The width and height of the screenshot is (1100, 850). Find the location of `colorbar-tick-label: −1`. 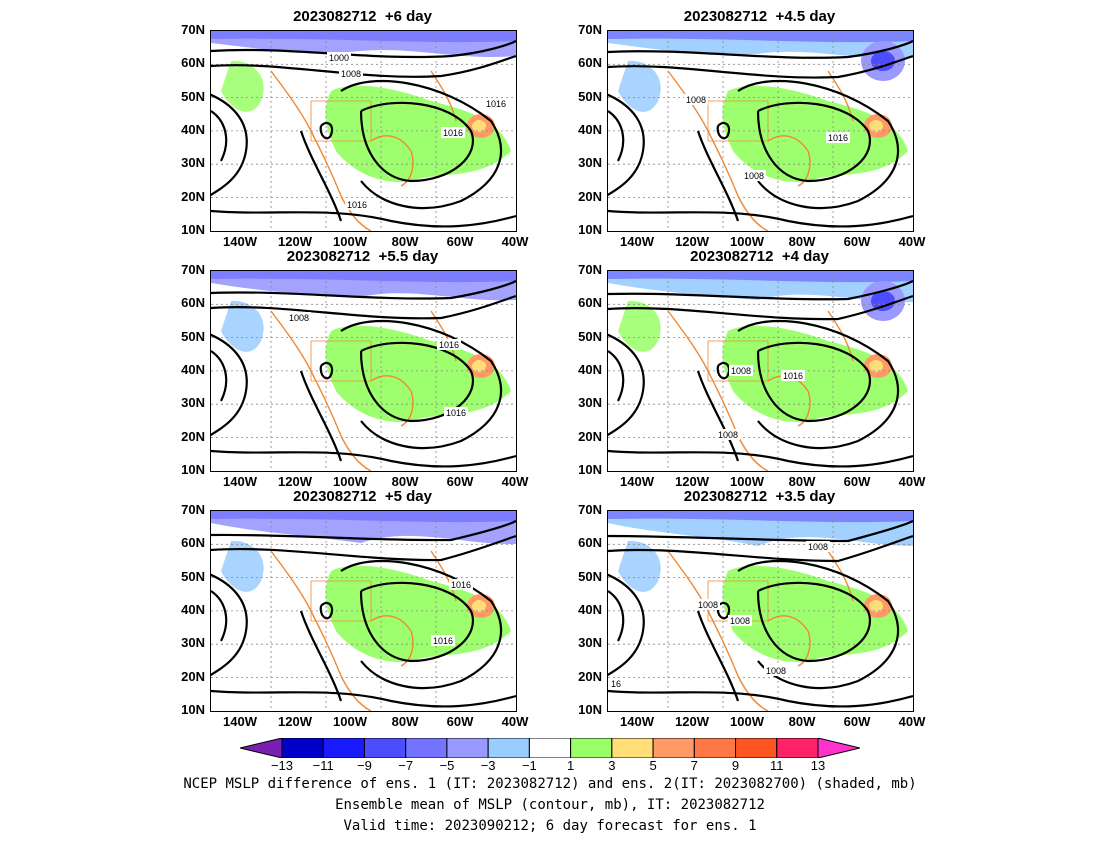

colorbar-tick-label: −1 is located at coordinates (529, 765).